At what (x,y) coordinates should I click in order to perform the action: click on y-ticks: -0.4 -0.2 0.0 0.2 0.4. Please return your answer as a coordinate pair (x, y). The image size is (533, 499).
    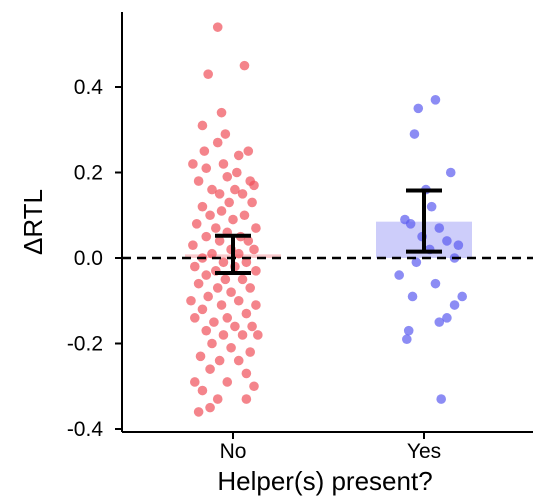
    Looking at the image, I should click on (94, 258).